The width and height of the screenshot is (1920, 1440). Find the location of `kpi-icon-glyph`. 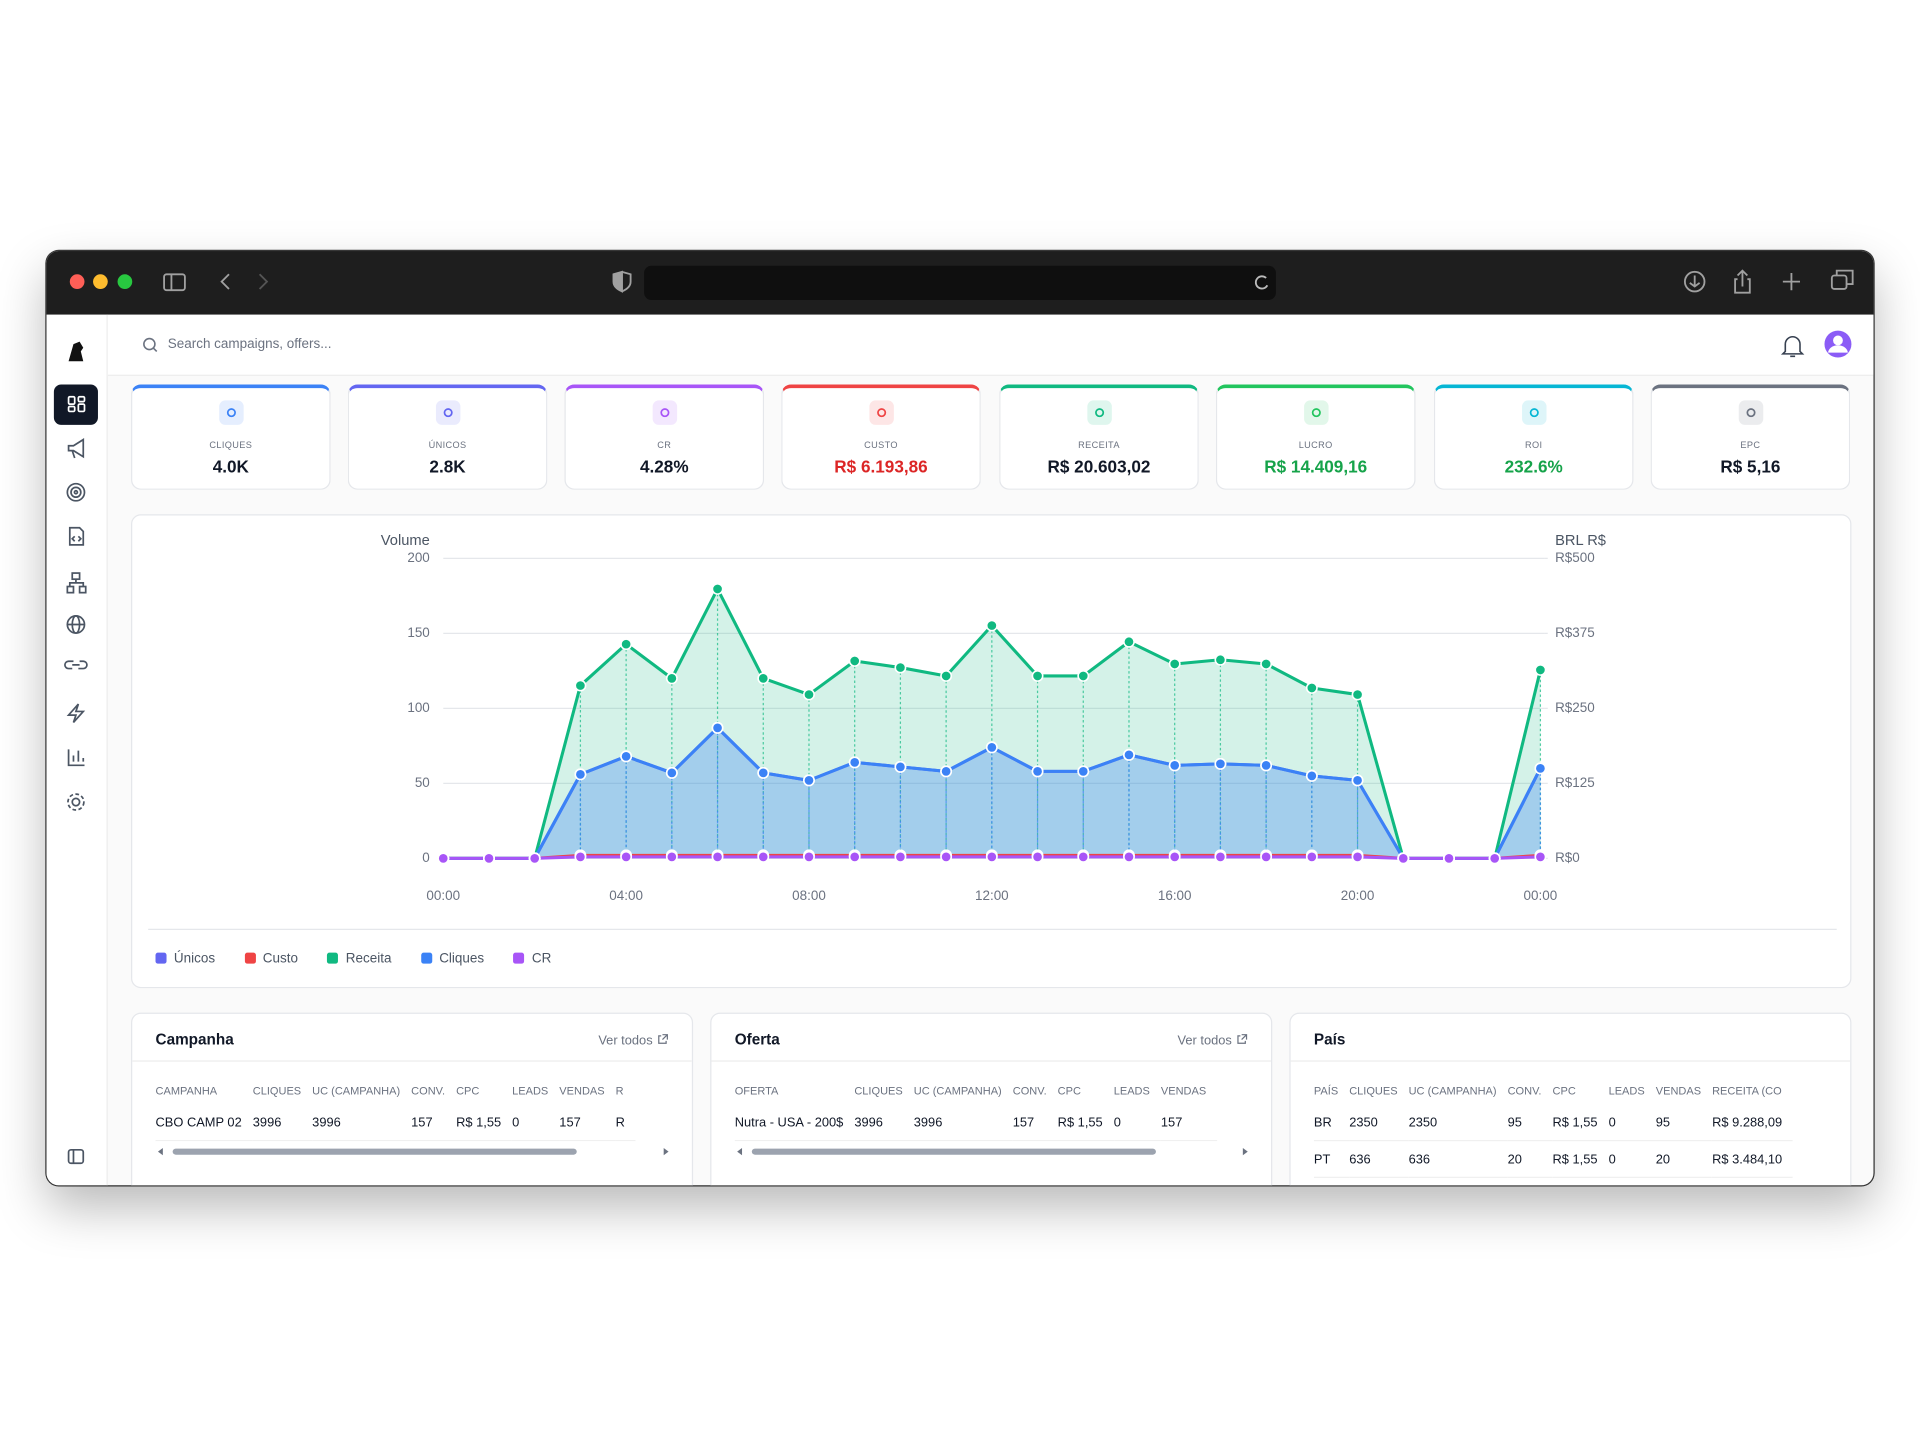

kpi-icon-glyph is located at coordinates (1534, 413).